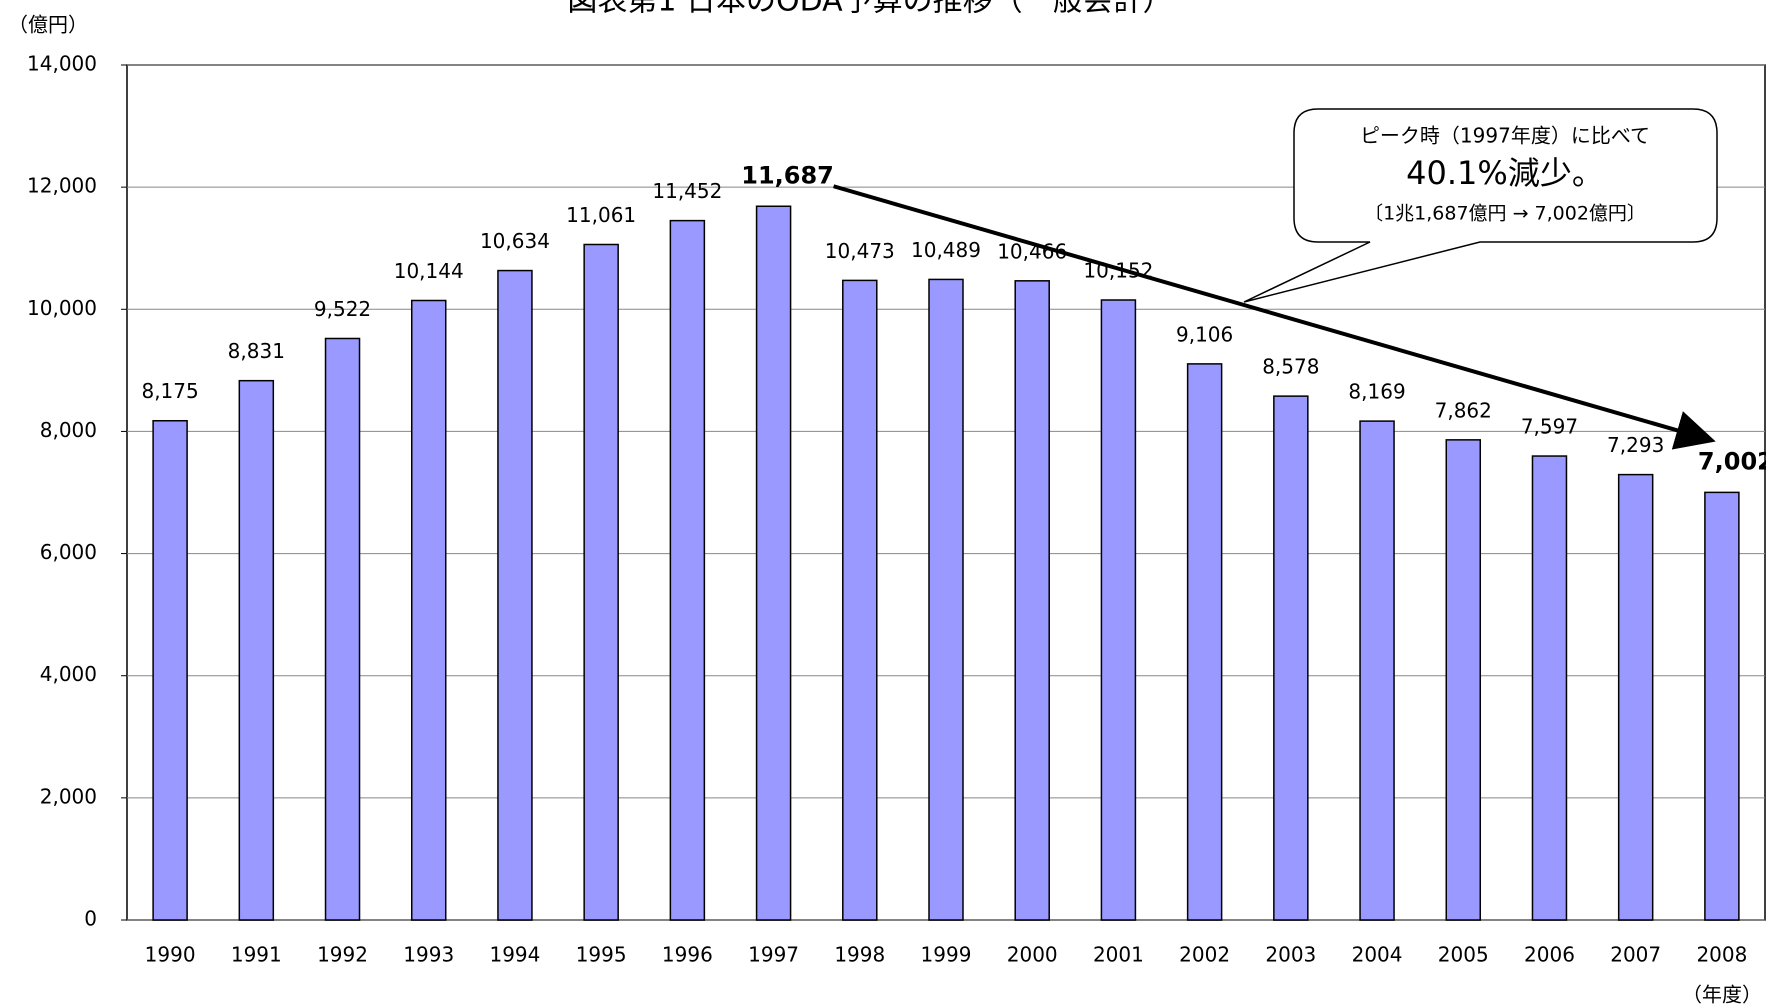 The width and height of the screenshot is (1766, 1007). Describe the element at coordinates (1505, 214) in the screenshot. I see `annotation-line: 〔1兆1,687億円 → 7,002億円〕` at that location.